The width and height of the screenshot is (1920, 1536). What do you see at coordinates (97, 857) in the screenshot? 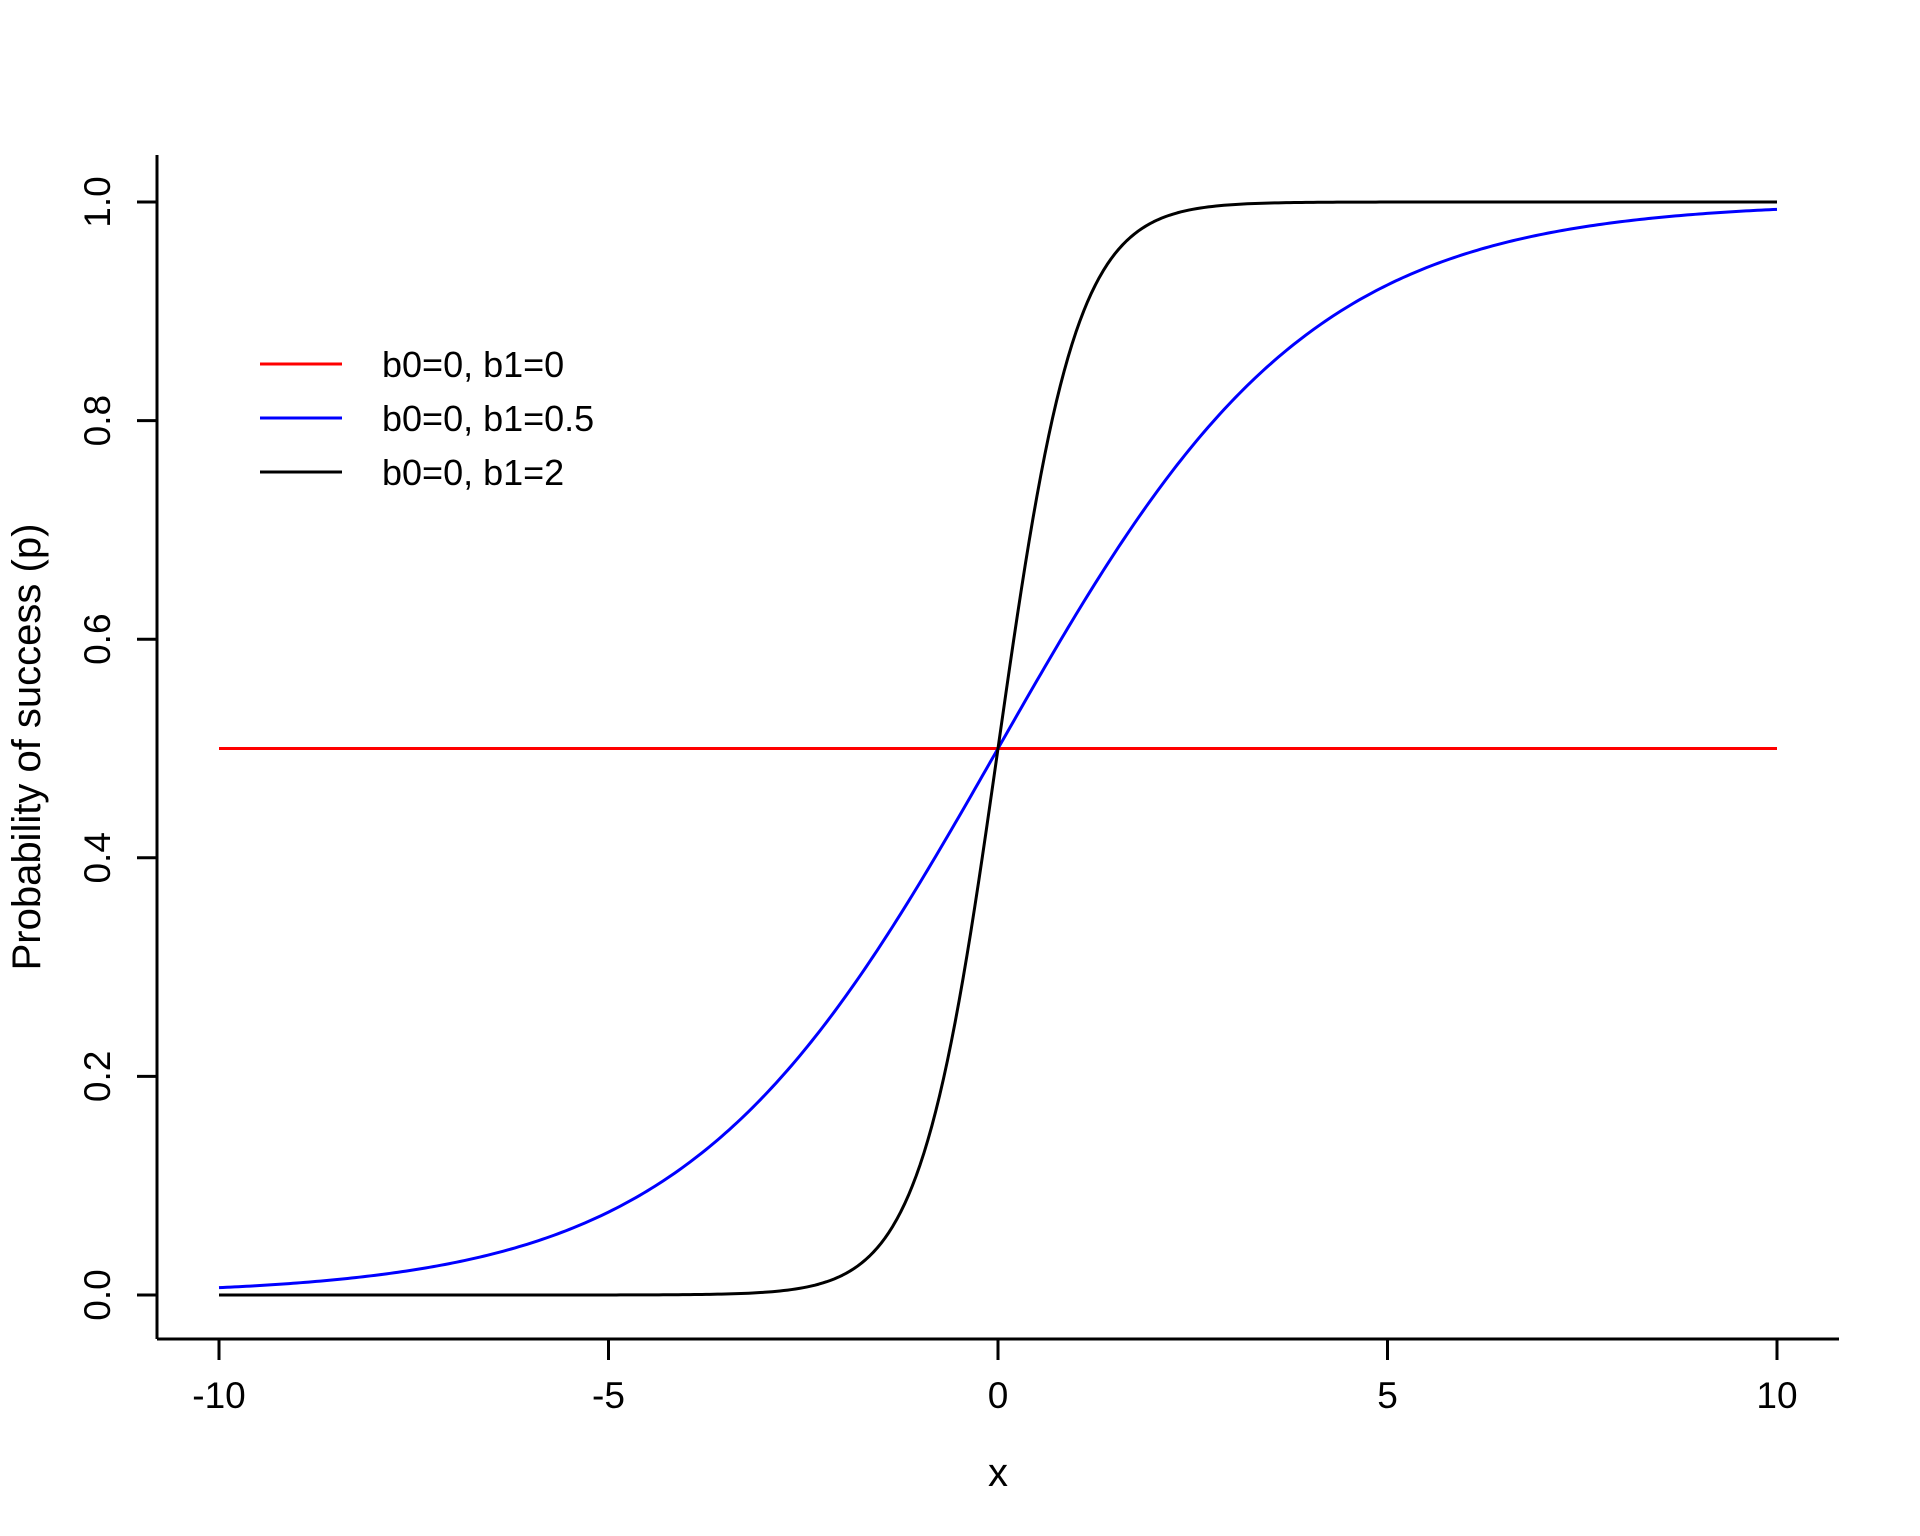
I see `y-tick-label: 0.4` at bounding box center [97, 857].